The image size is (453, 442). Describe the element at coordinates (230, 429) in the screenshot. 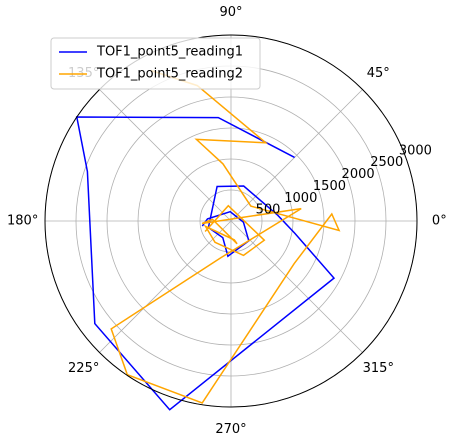

I see `theta-tick-label: 270°` at that location.